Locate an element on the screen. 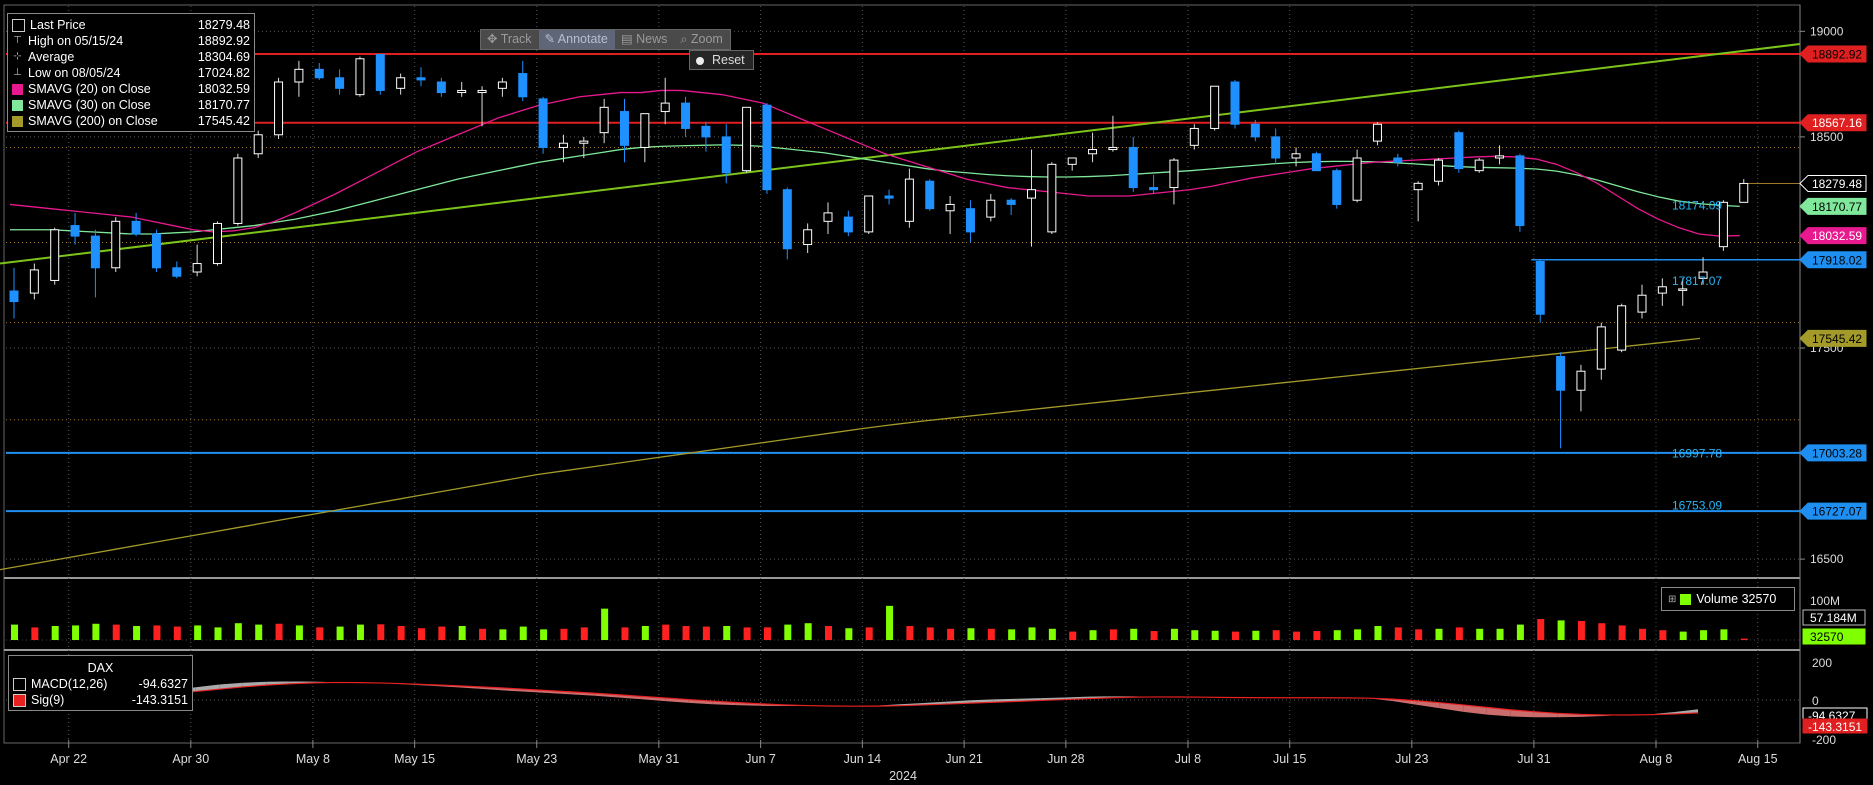 Image resolution: width=1873 pixels, height=785 pixels. macd-histogram-fill is located at coordinates (1498, 712).